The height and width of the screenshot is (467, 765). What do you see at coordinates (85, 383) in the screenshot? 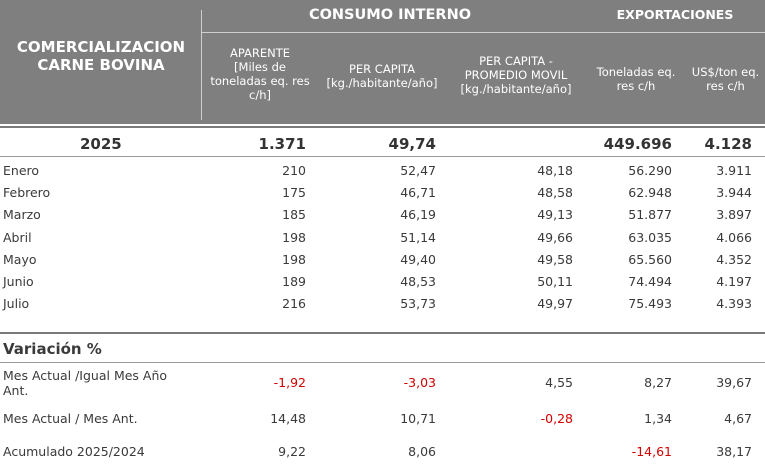
I see `row-label: Mes Actual /Igual Mes Año Ant.` at bounding box center [85, 383].